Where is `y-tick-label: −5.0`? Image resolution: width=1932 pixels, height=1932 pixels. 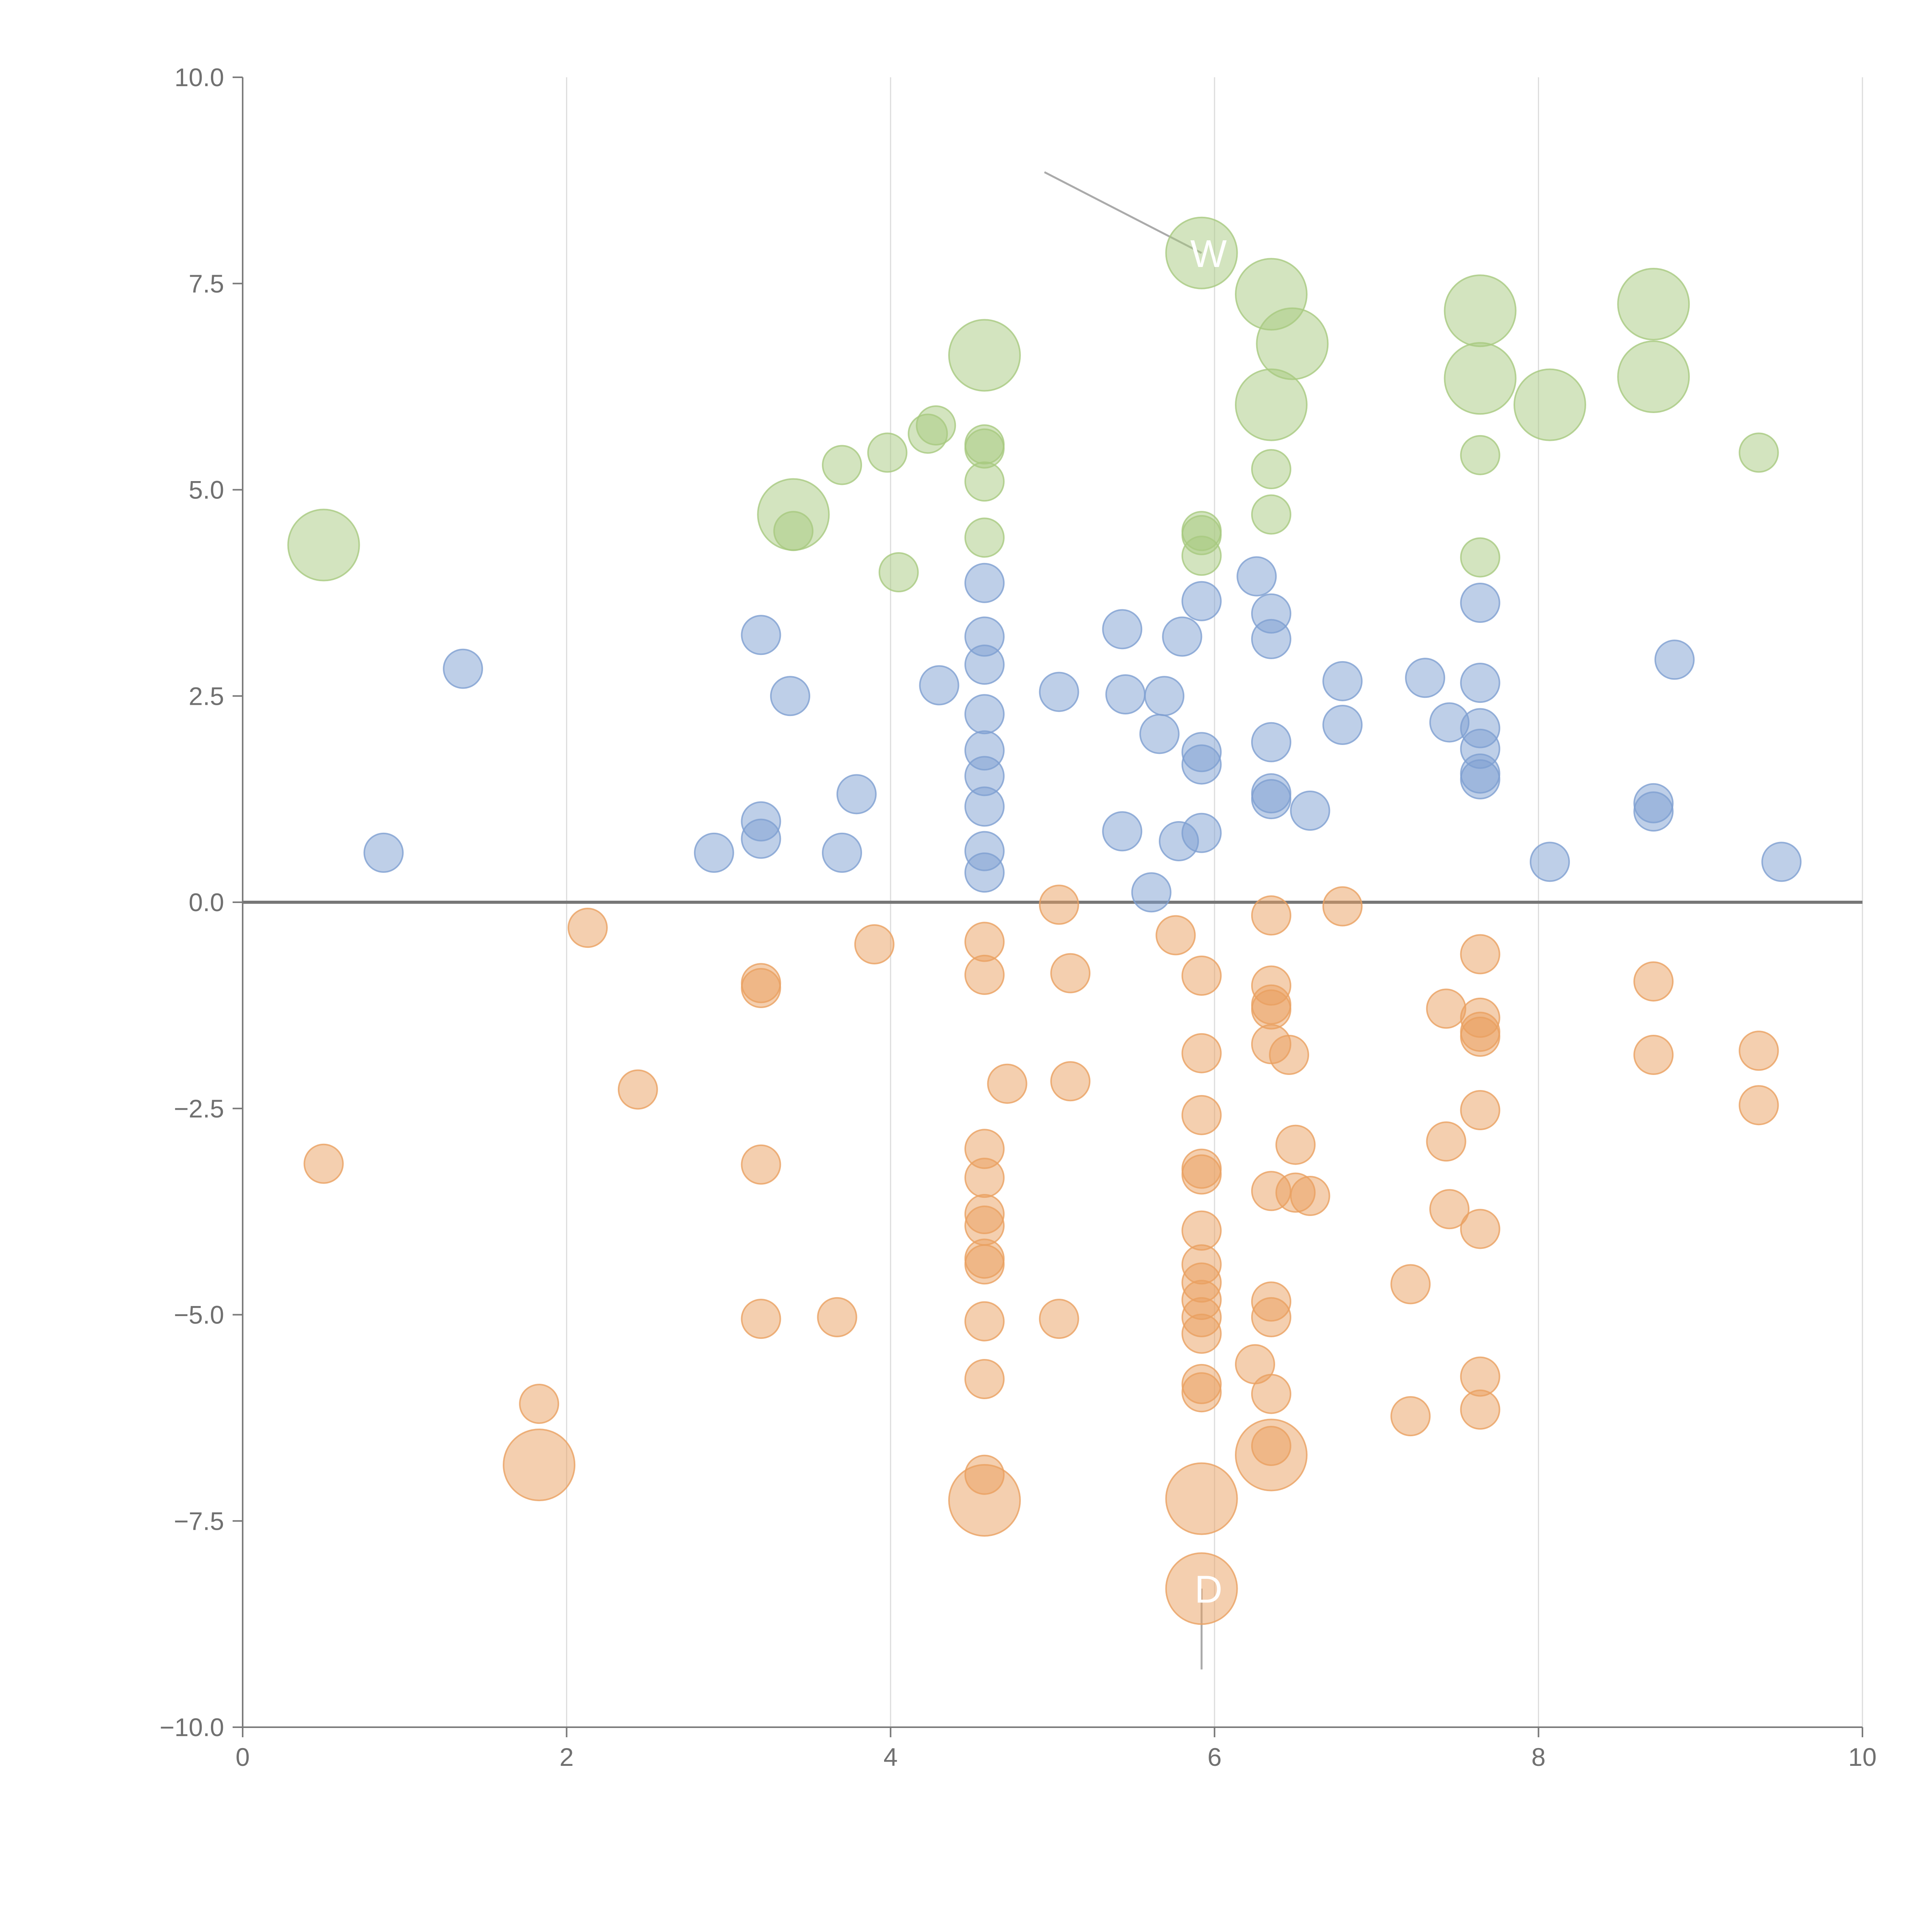 y-tick-label: −5.0 is located at coordinates (199, 1315).